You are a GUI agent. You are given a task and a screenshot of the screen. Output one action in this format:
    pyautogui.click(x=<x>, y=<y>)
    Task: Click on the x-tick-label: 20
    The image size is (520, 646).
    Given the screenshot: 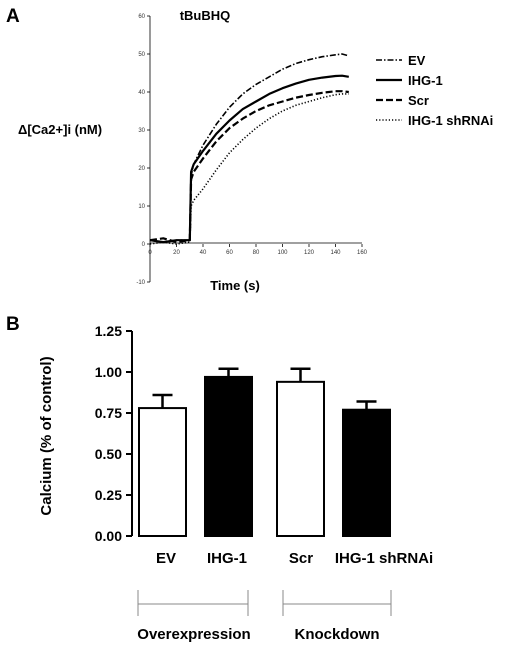 What is the action you would take?
    pyautogui.click(x=176, y=253)
    